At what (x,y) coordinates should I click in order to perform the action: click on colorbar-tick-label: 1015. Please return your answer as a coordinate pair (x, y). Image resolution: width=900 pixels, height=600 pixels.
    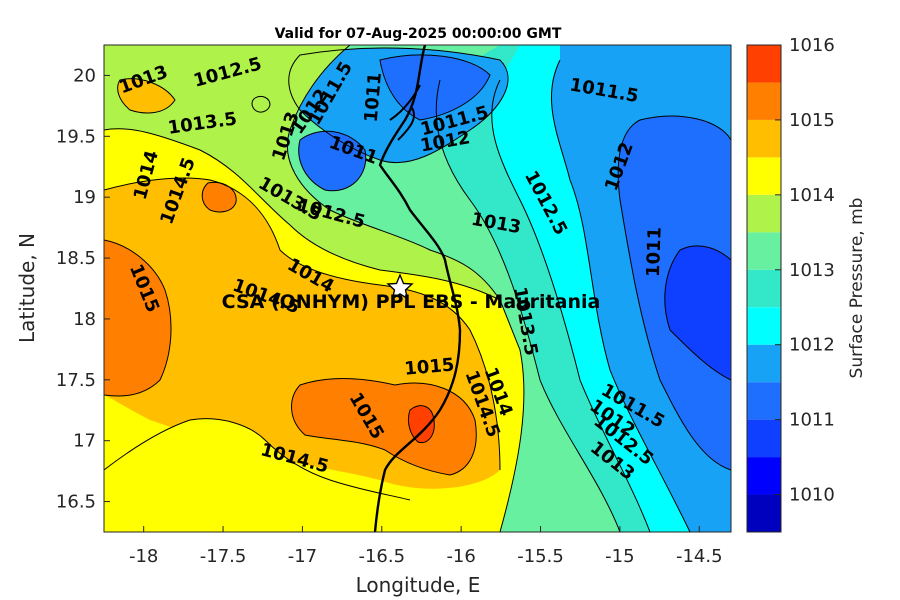
    Looking at the image, I should click on (812, 120).